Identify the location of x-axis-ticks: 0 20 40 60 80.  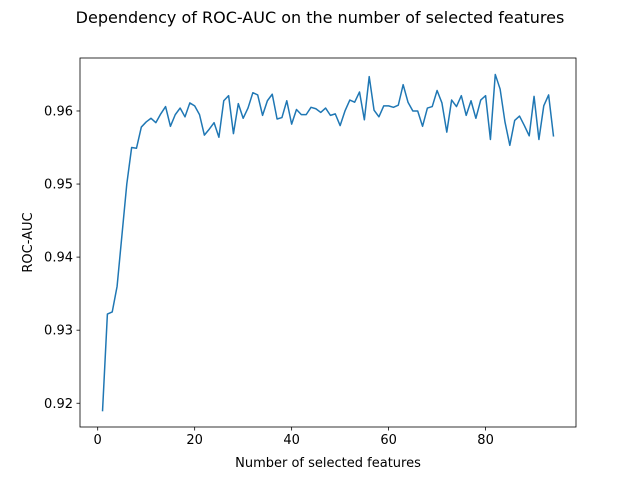
(294, 437).